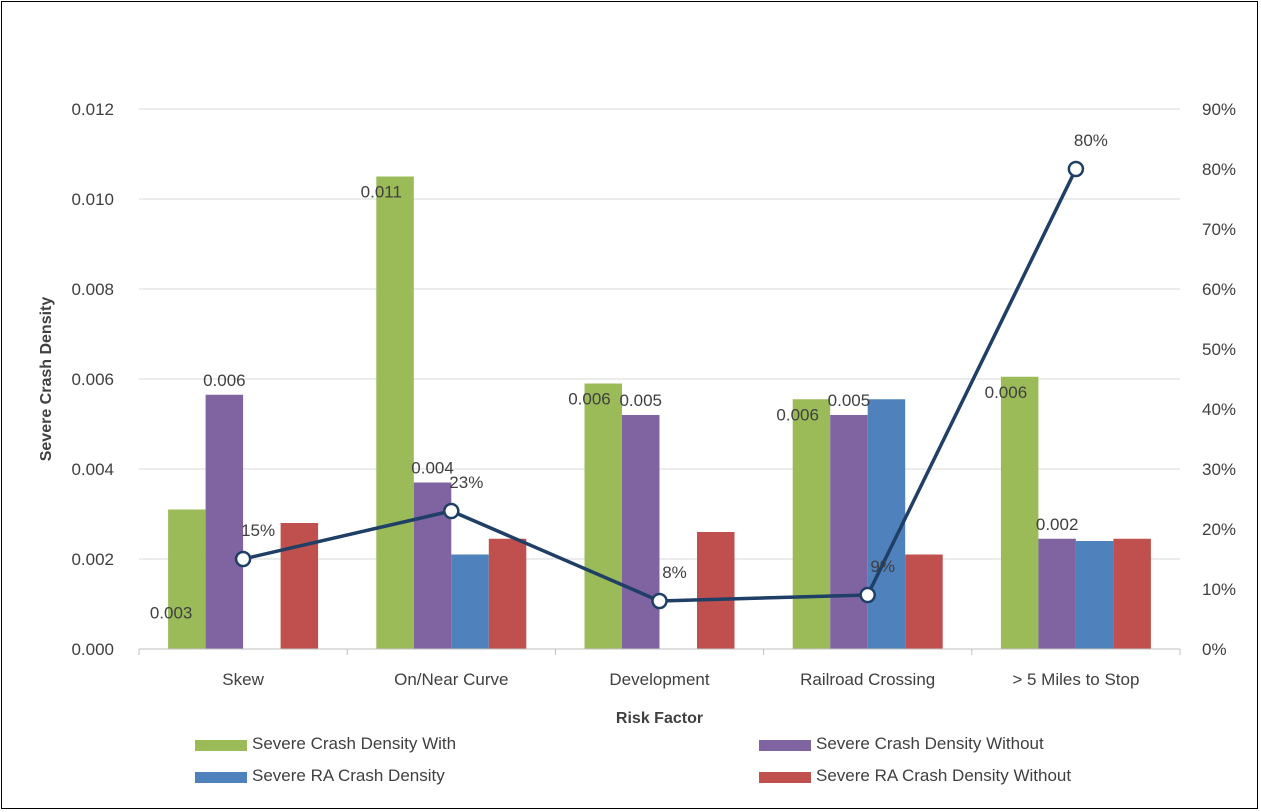 Image resolution: width=1261 pixels, height=812 pixels. Describe the element at coordinates (92, 559) in the screenshot. I see `y-tick-label: 0.002` at that location.